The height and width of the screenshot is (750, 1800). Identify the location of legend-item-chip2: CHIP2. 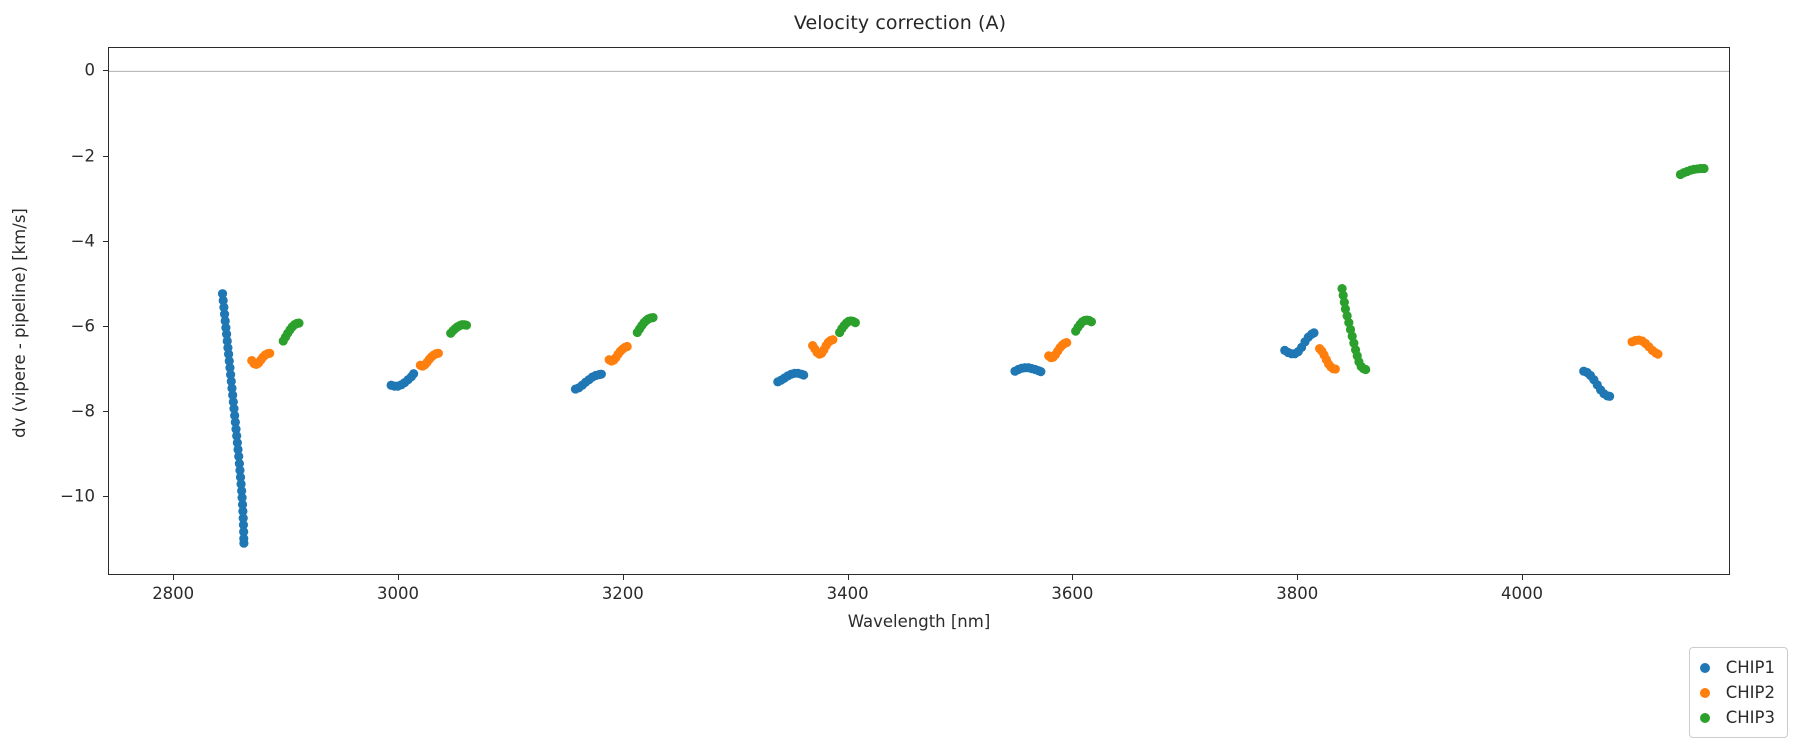
(1737, 692).